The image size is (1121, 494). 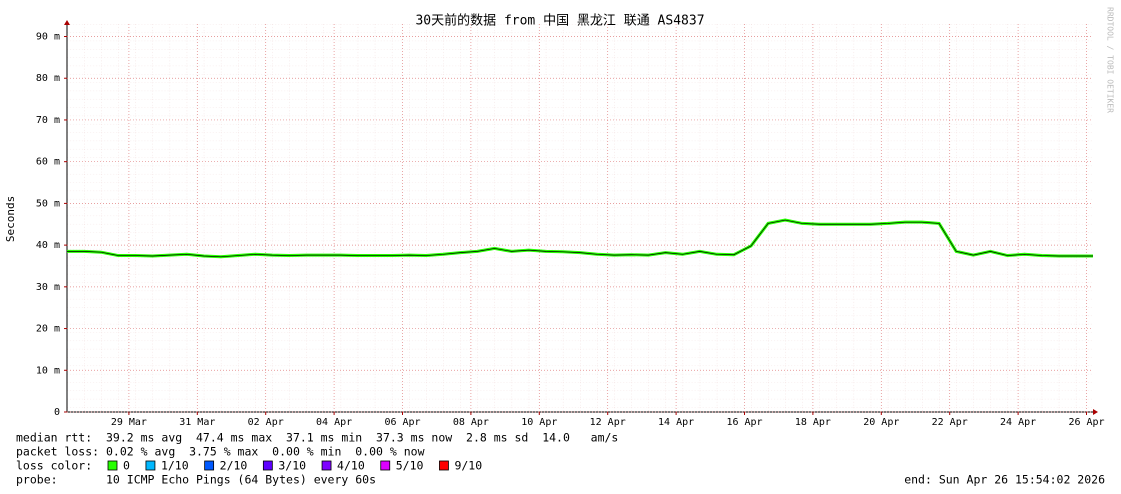 What do you see at coordinates (48, 162) in the screenshot?
I see `y-tick-label: 60 m` at bounding box center [48, 162].